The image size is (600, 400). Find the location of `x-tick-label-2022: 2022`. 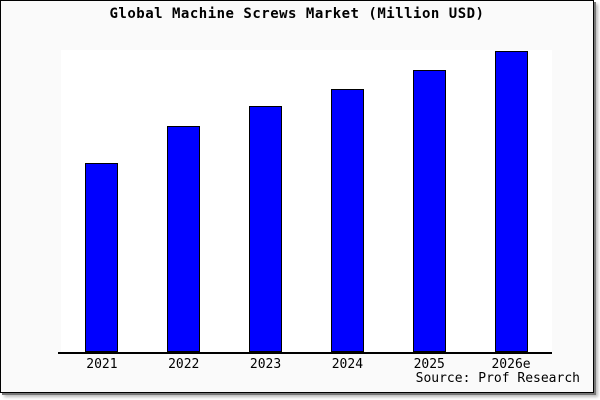

x-tick-label-2022: 2022 is located at coordinates (184, 364).